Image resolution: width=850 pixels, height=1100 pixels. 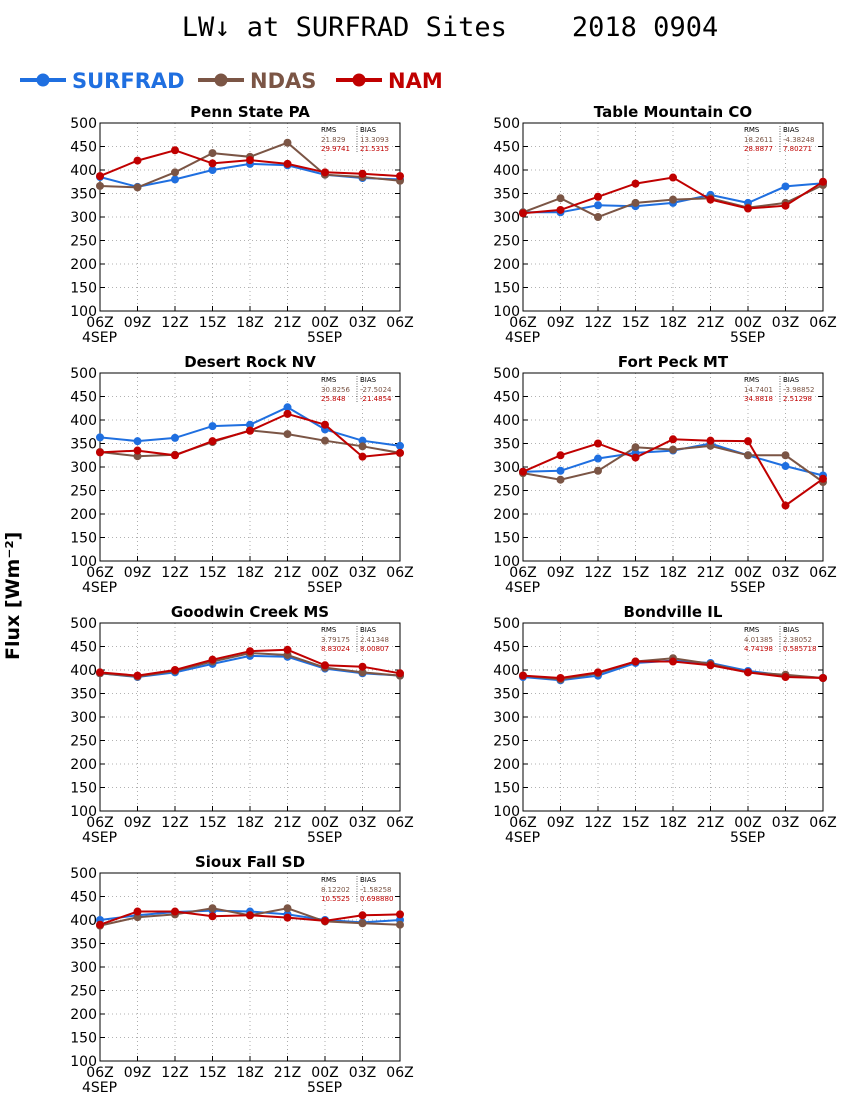 What do you see at coordinates (747, 823) in the screenshot?
I see `x-tick-label: 00Z` at bounding box center [747, 823].